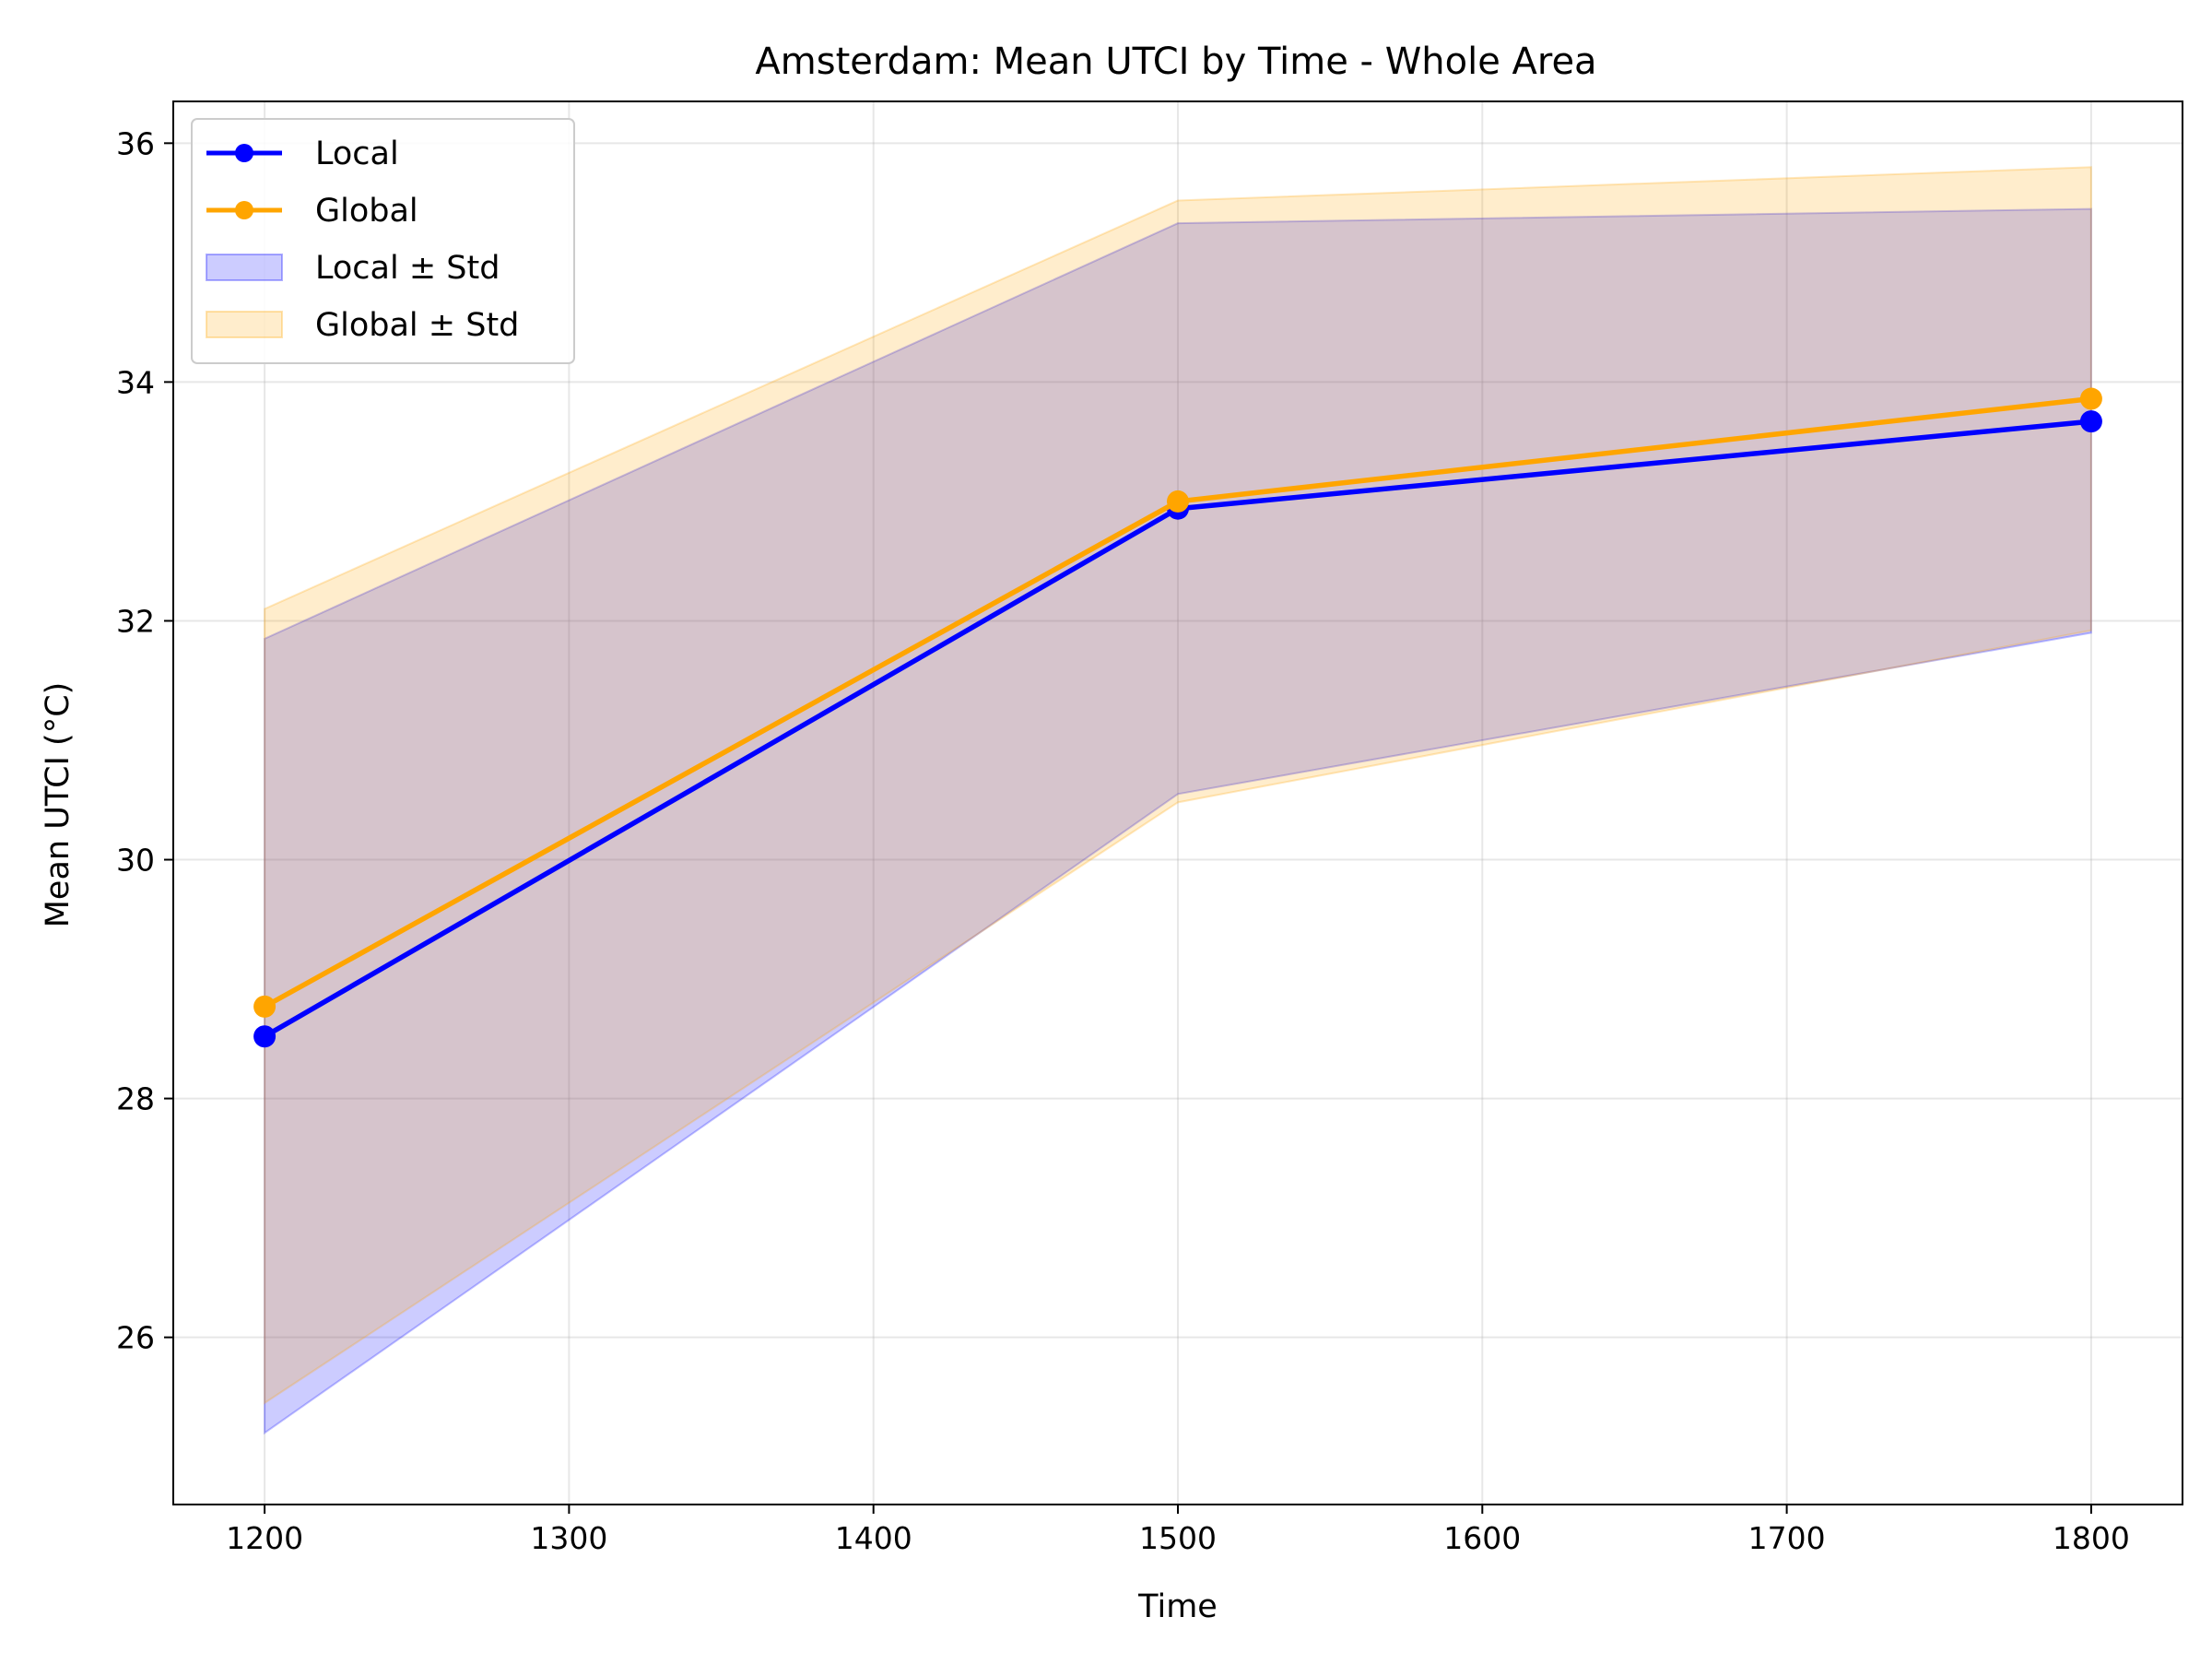 This screenshot has height=1664, width=2212. Describe the element at coordinates (568, 1538) in the screenshot. I see `x-tick-label: 1300` at that location.